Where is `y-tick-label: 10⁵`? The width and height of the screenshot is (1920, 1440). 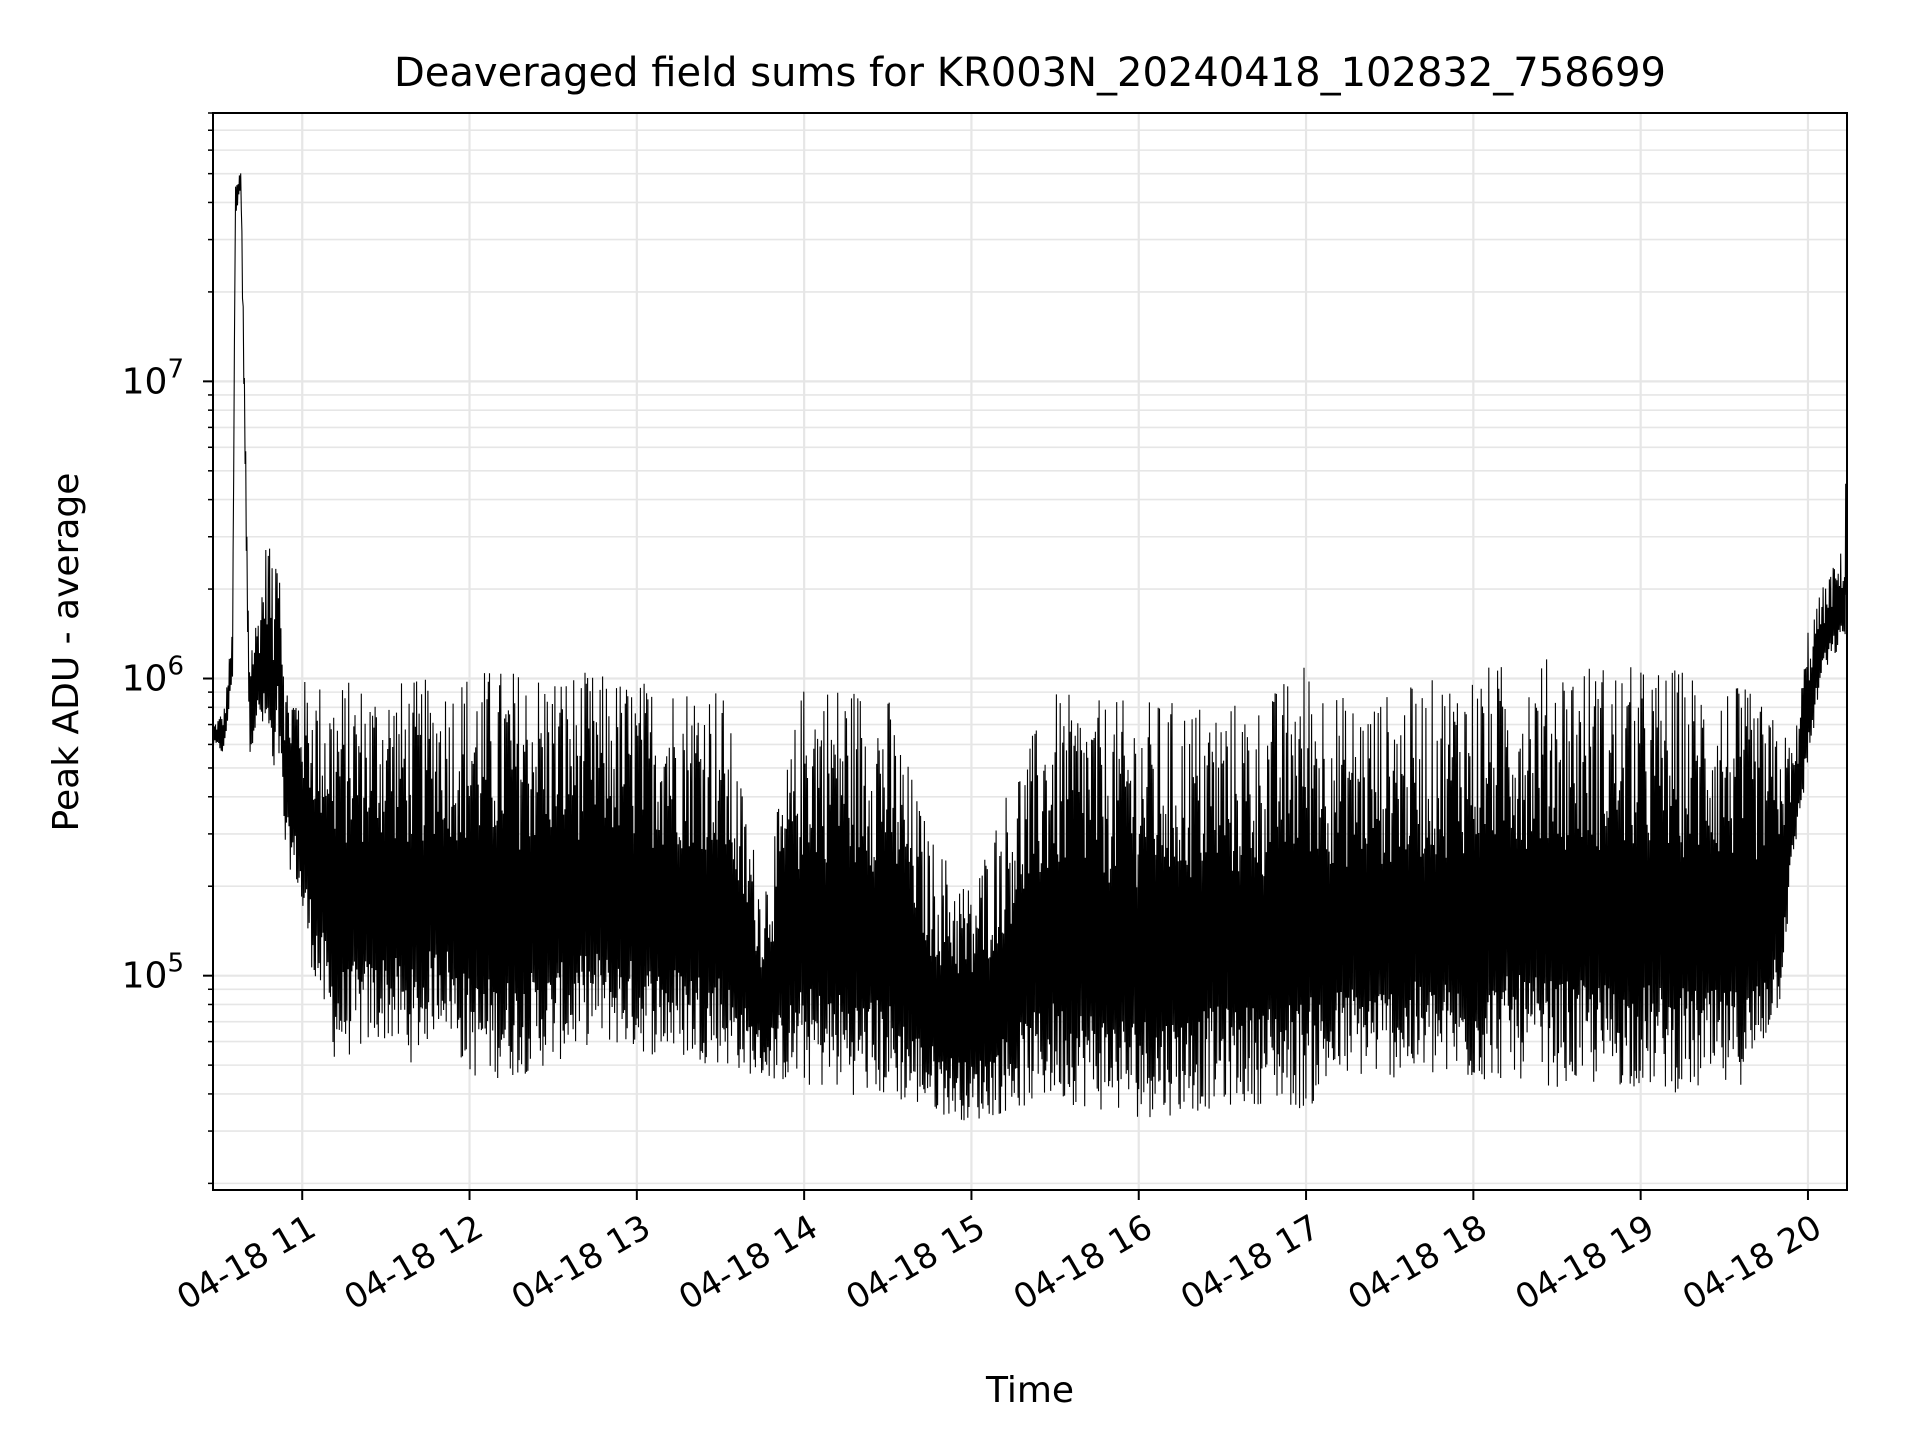 y-tick-label: 10⁵ is located at coordinates (153, 973).